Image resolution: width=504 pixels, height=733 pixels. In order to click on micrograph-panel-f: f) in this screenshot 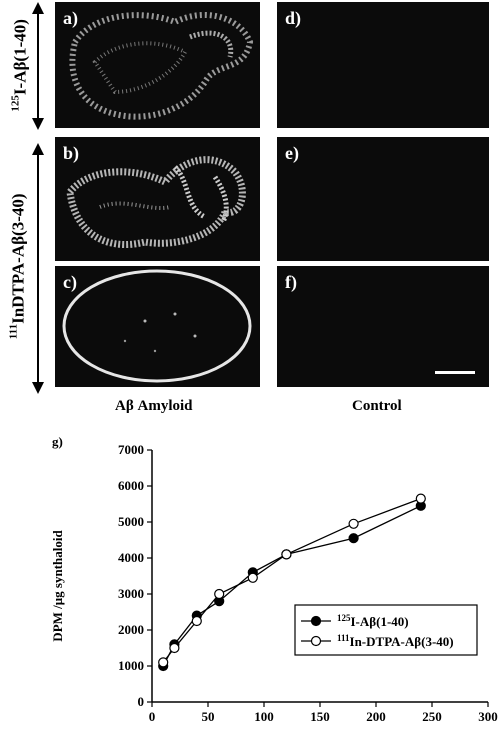, I will do `click(383, 326)`.